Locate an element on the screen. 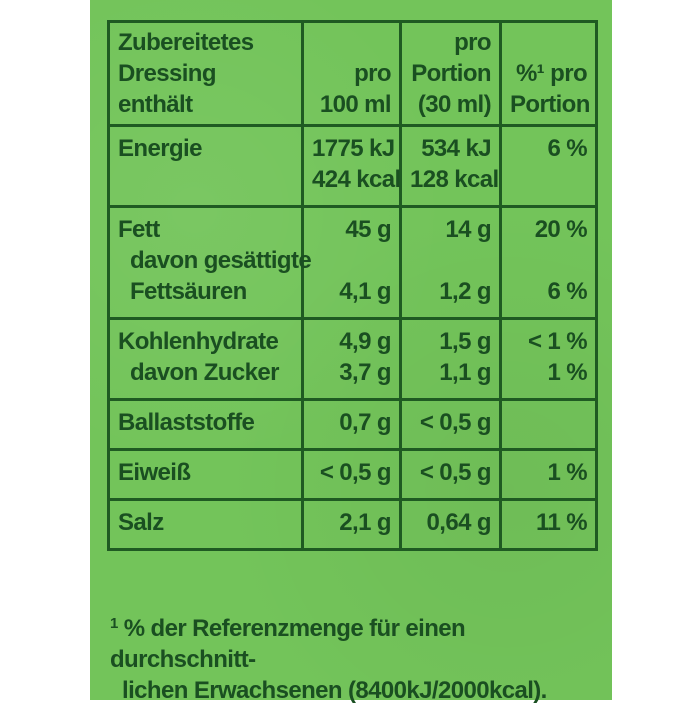 This screenshot has height=706, width=700. value-per-100ml: 0,7 g is located at coordinates (351, 424).